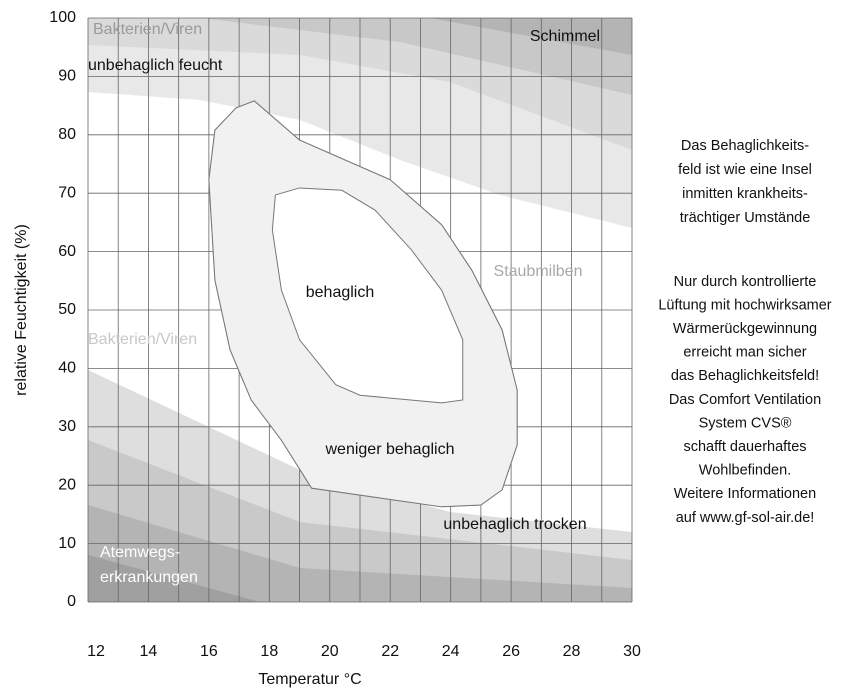 This screenshot has width=859, height=694. I want to click on side-text: Wärmerückgewinnung, so click(745, 329).